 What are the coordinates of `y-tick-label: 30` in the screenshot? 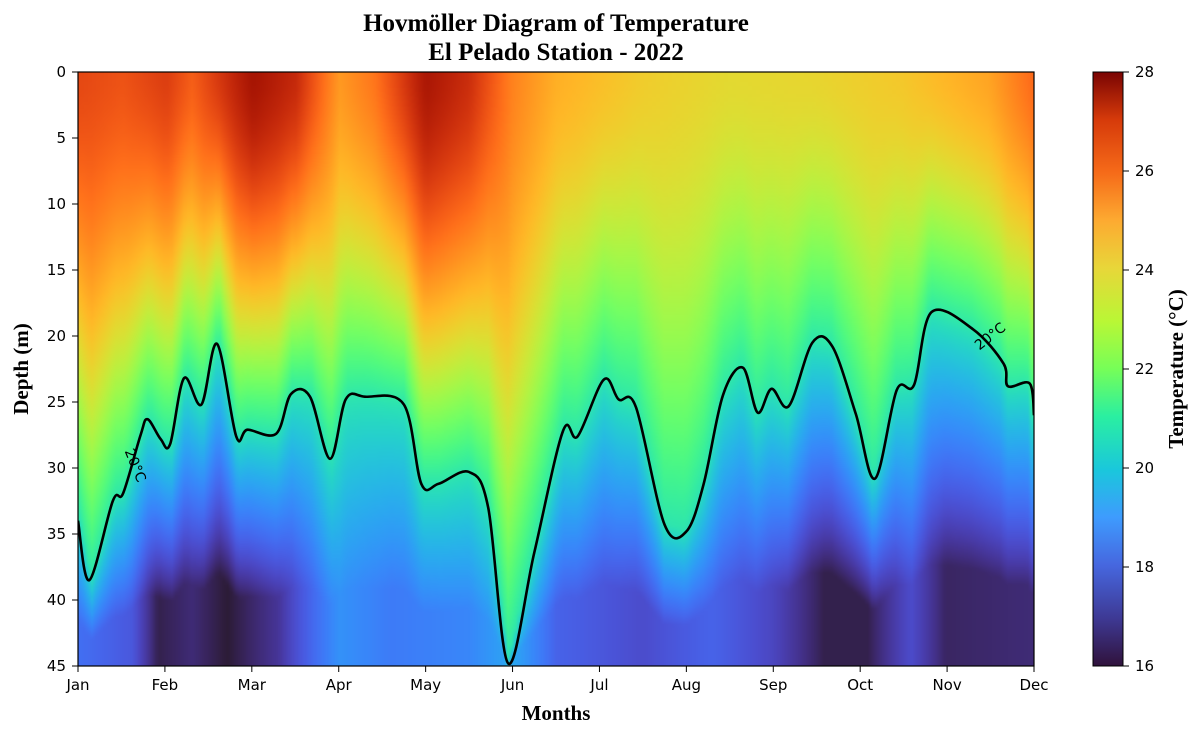 It's located at (56, 468).